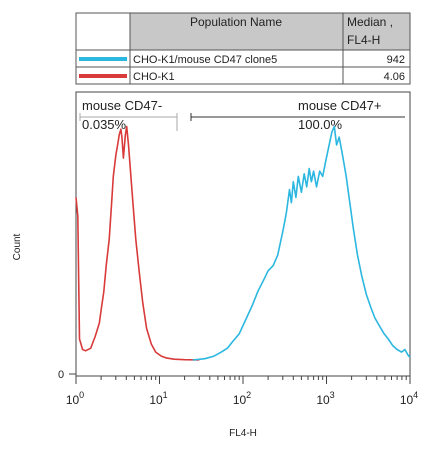  Describe the element at coordinates (154, 77) in the screenshot. I see `legend-row-name-chok1: CHO-K1` at that location.